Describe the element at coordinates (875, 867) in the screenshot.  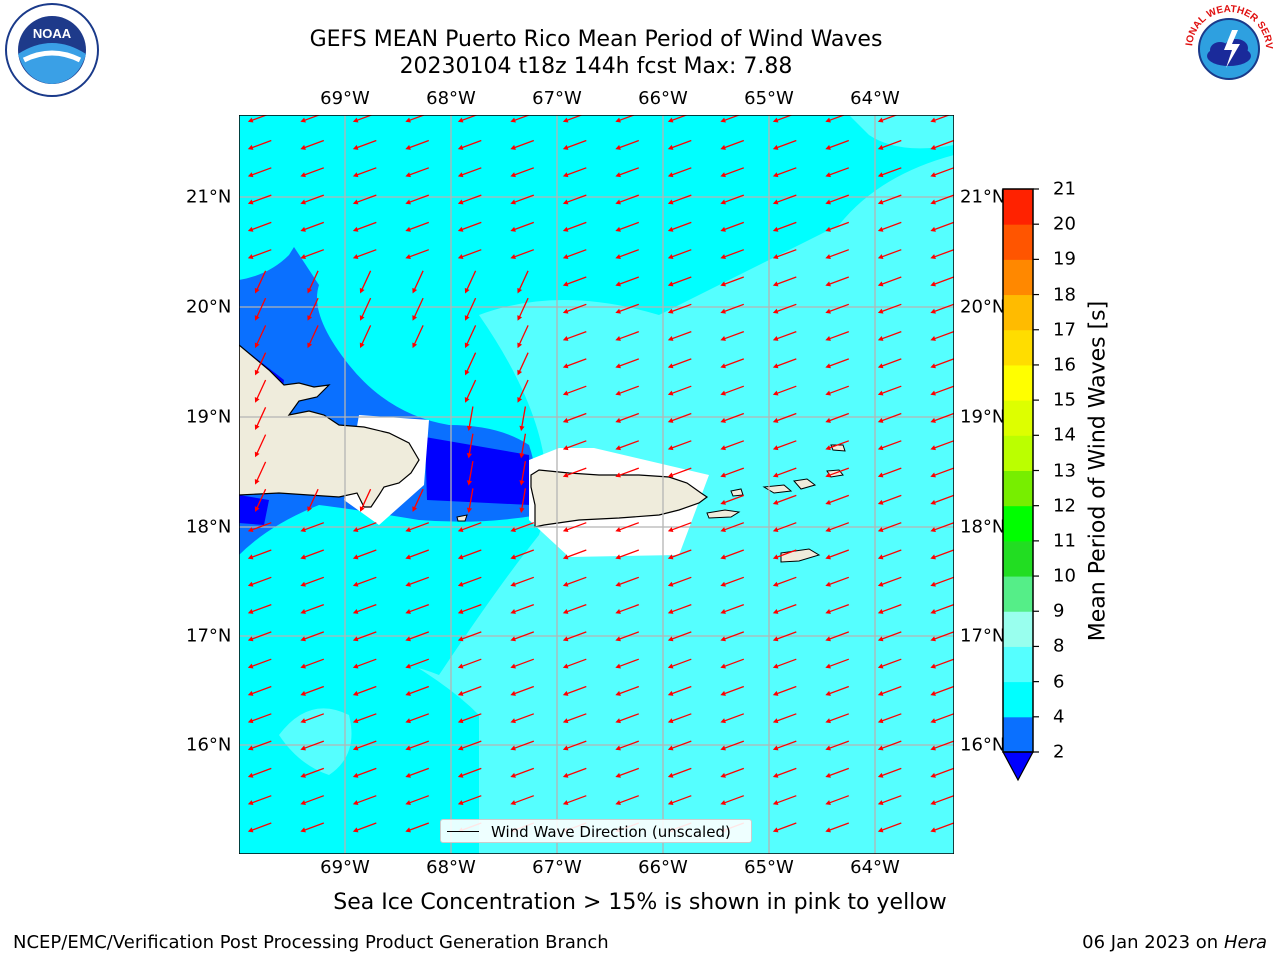
I see `lon-label-bottom-64w: 64°W` at that location.